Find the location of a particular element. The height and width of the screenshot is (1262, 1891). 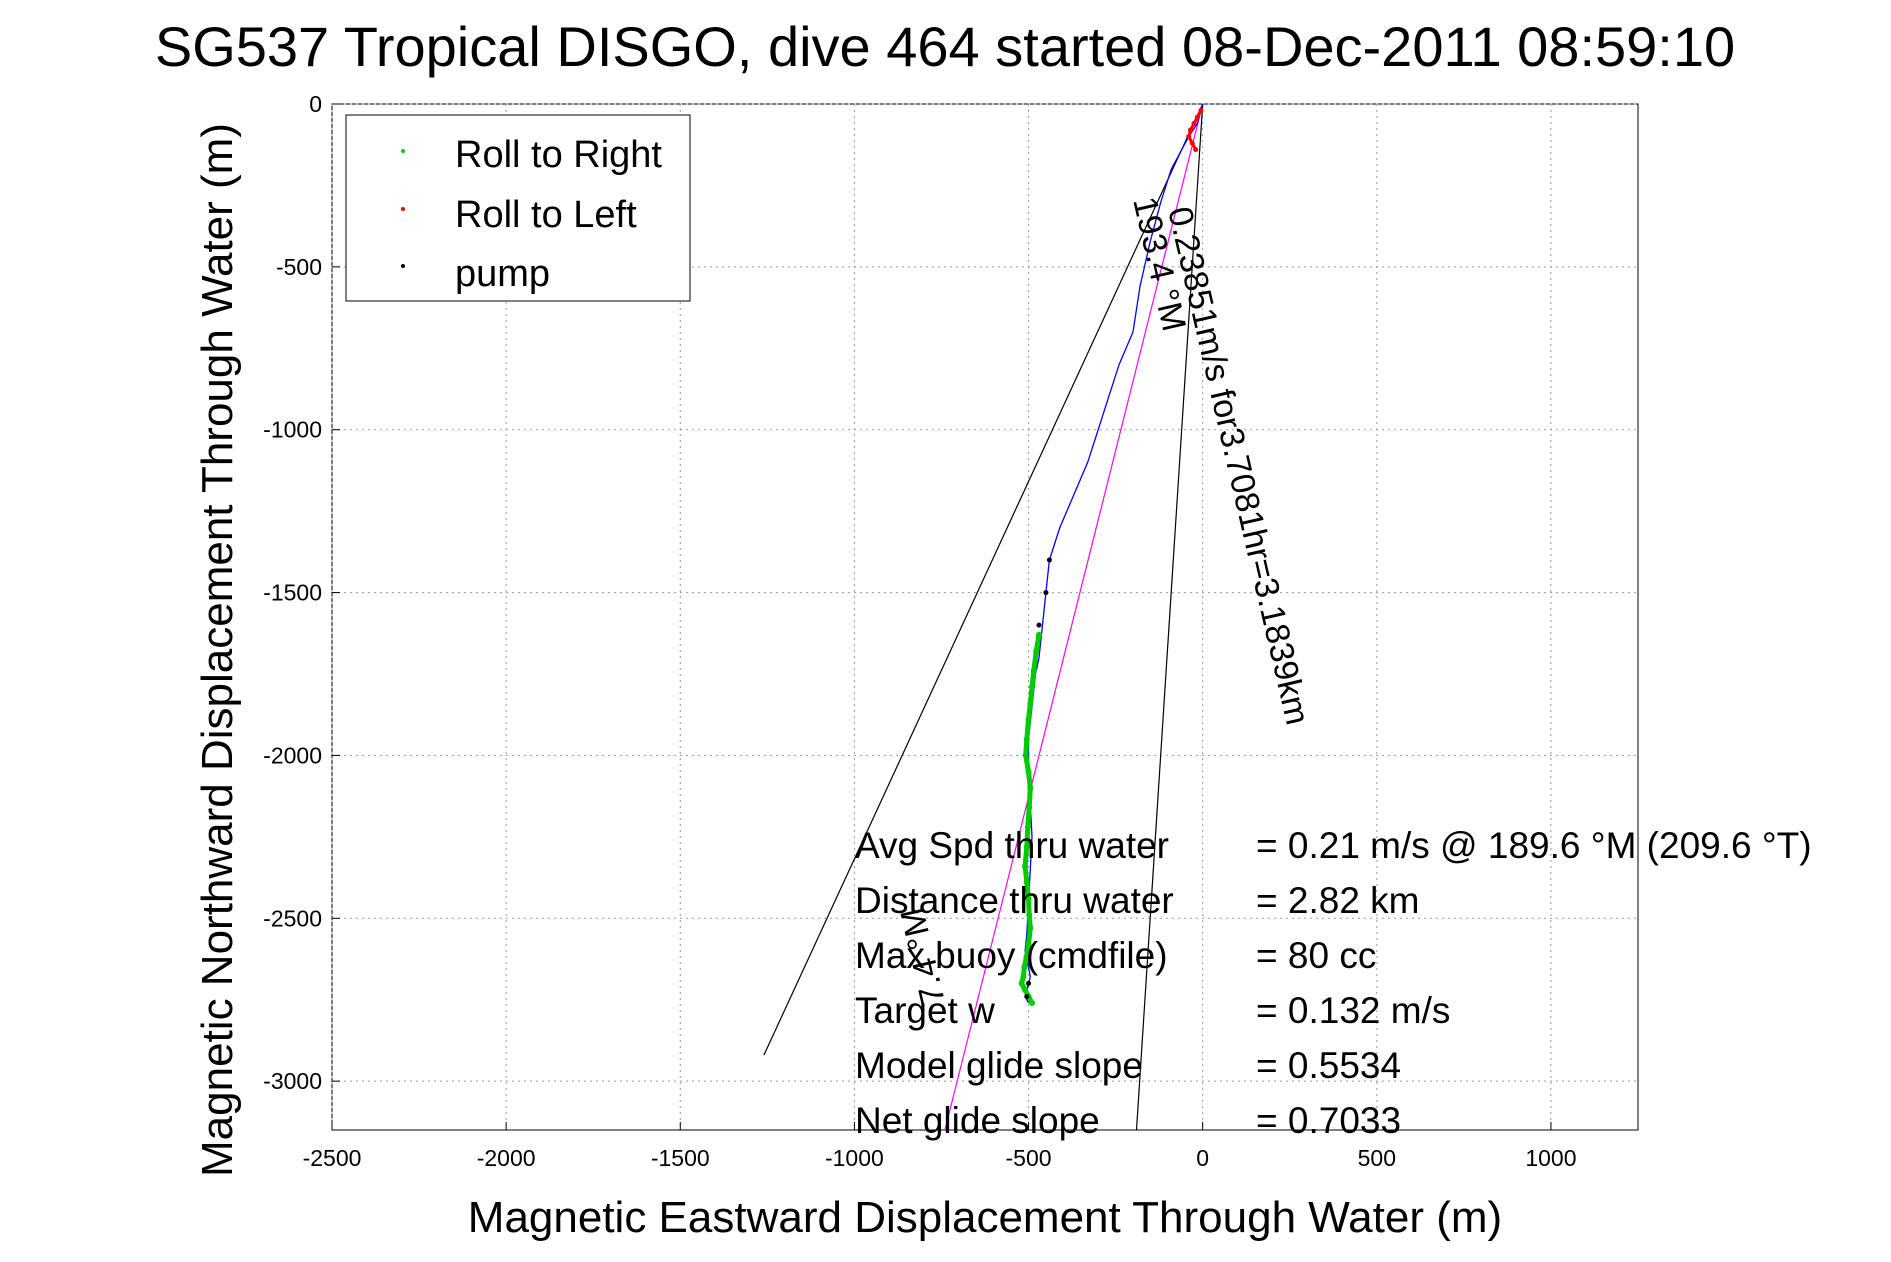

y-tick-label: -1000 is located at coordinates (292, 430).